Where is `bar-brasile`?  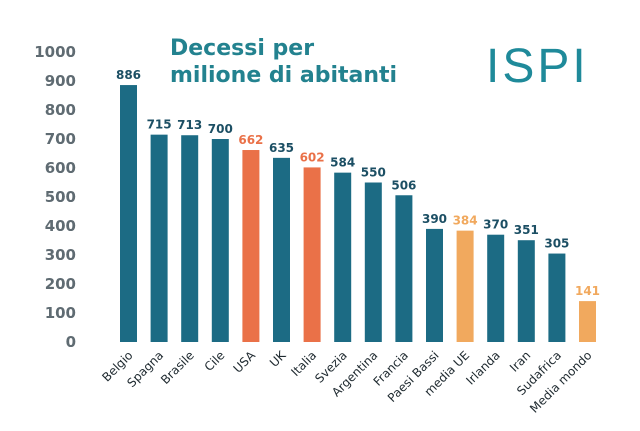
bar-brasile is located at coordinates (190, 238).